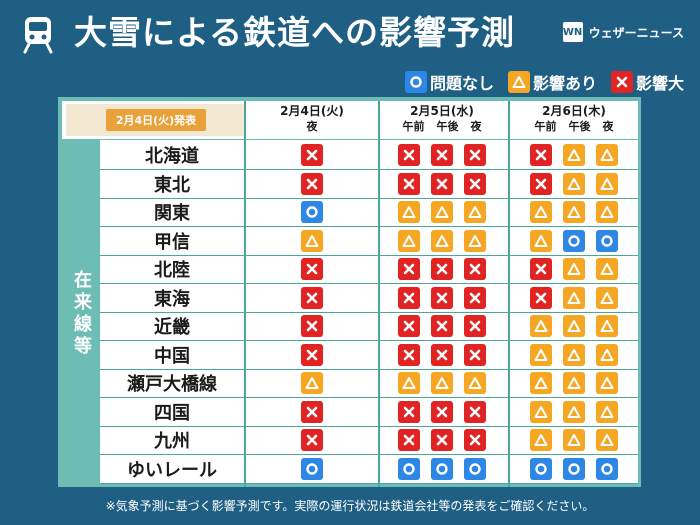  I want to click on brand-logo: WN, so click(572, 32).